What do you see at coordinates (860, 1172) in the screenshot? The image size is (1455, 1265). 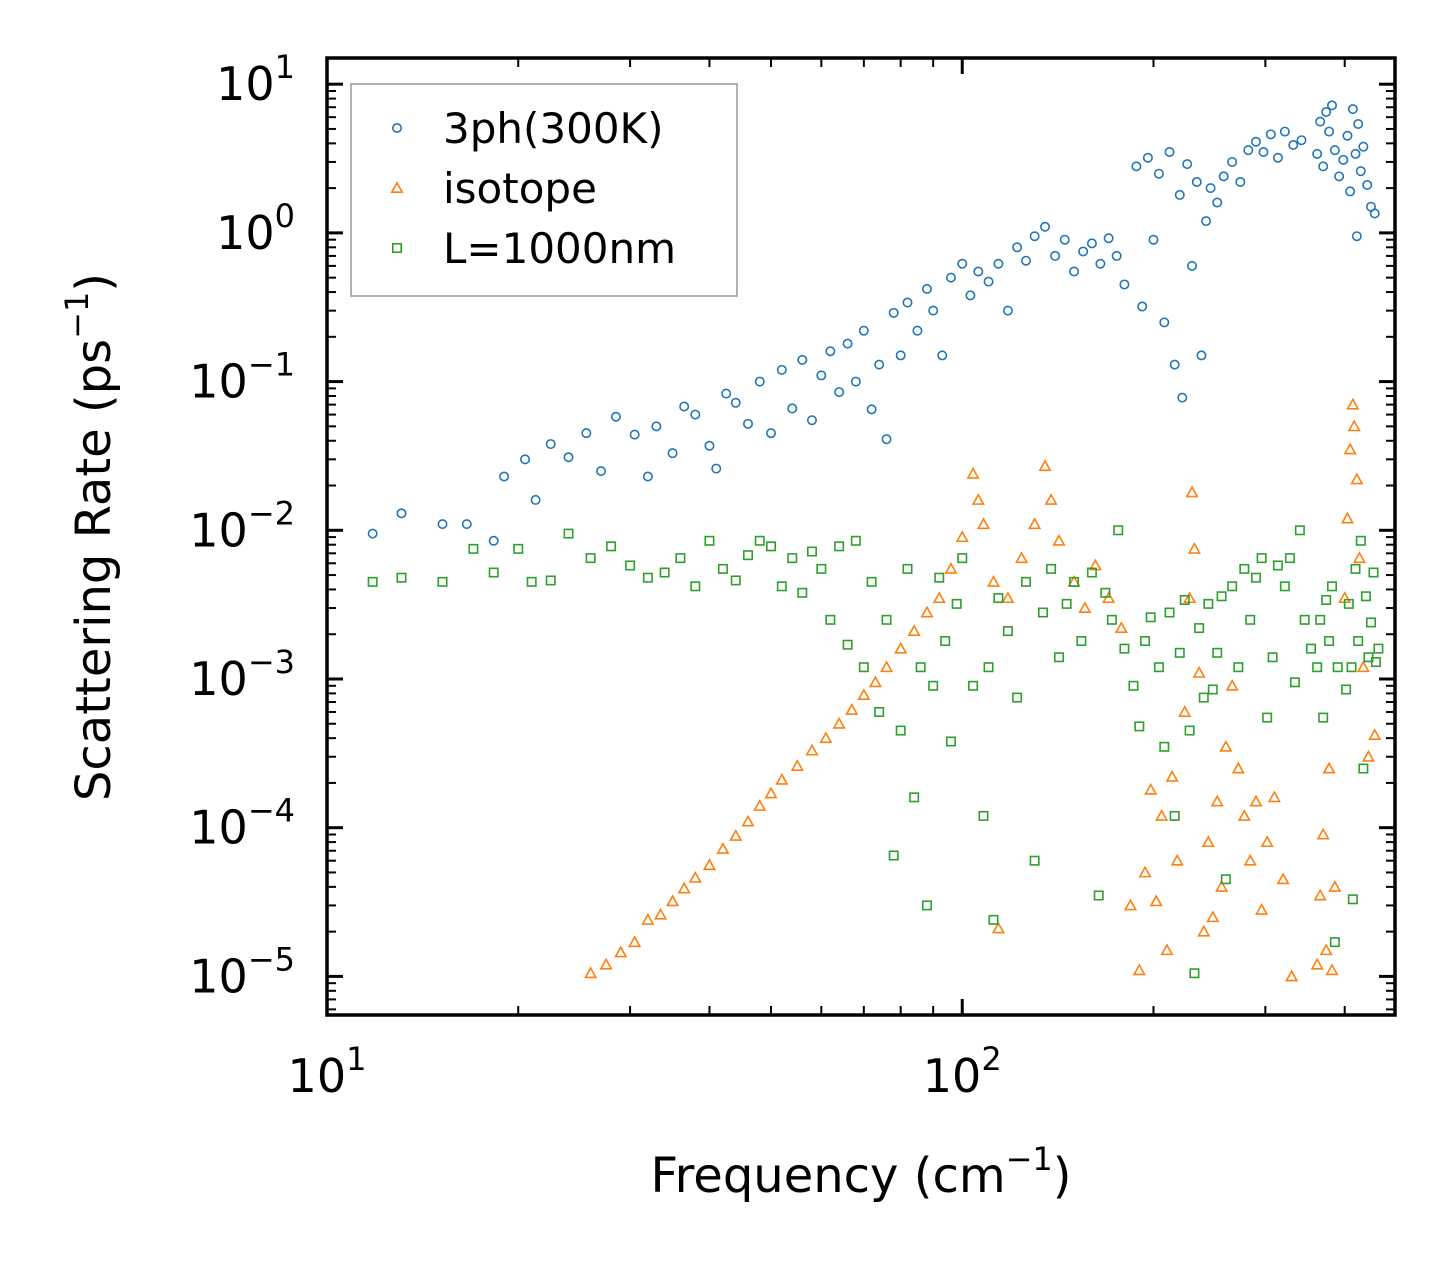 I see `x-axis-title: Frequency (cm−1)` at bounding box center [860, 1172].